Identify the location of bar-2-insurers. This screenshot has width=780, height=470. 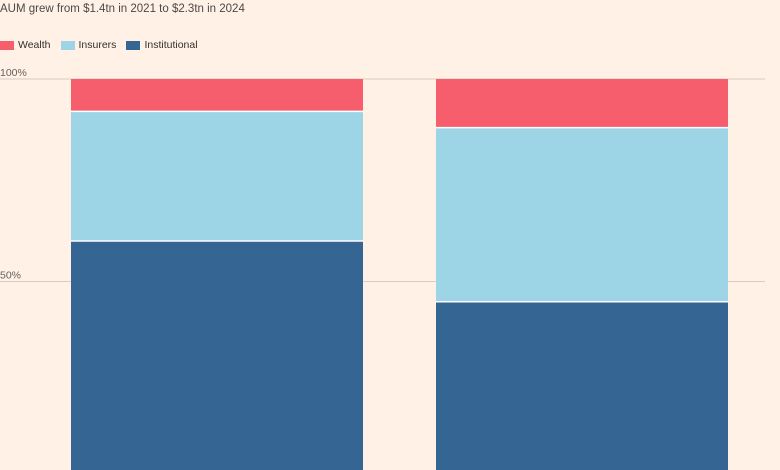
(582, 214).